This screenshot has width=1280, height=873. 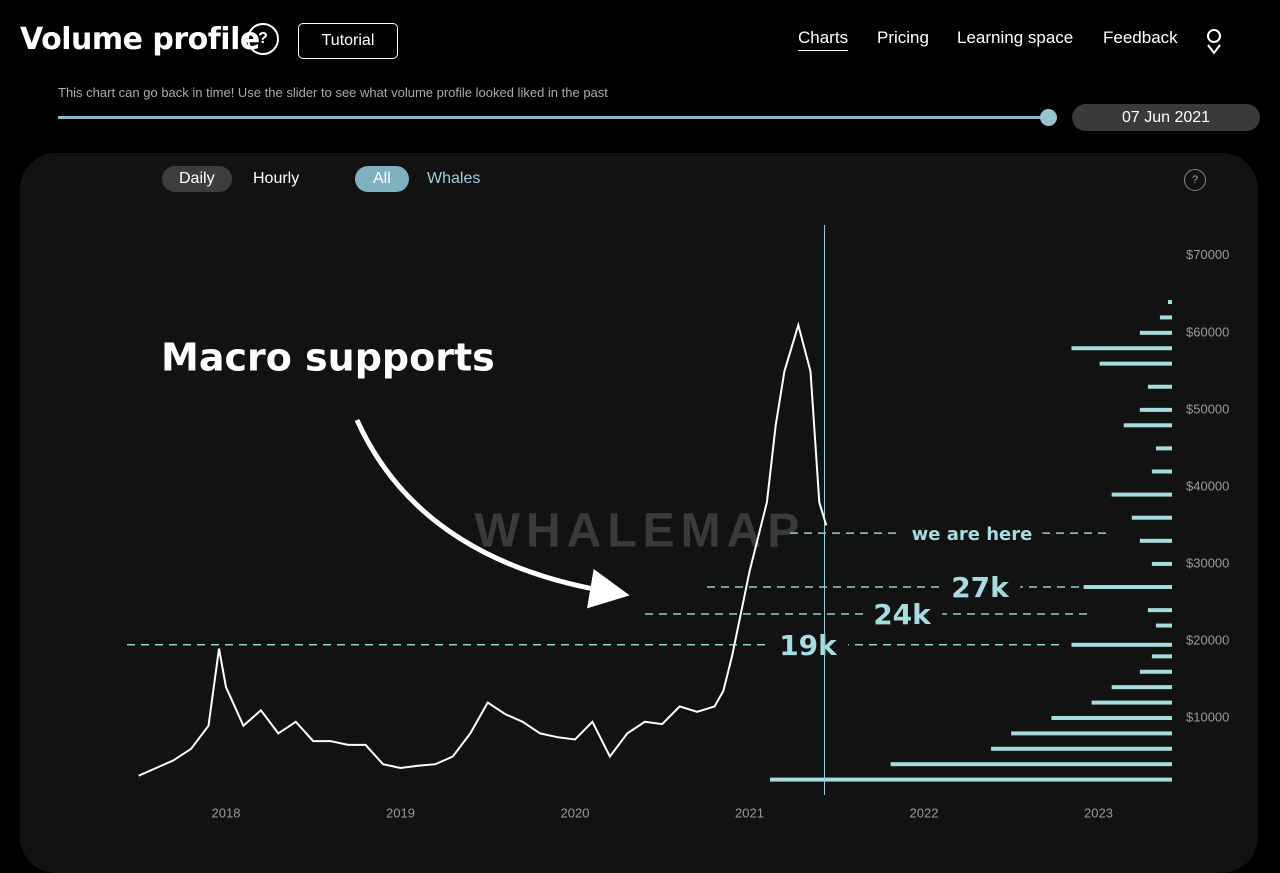 What do you see at coordinates (903, 37) in the screenshot?
I see `nav-link: Pricing` at bounding box center [903, 37].